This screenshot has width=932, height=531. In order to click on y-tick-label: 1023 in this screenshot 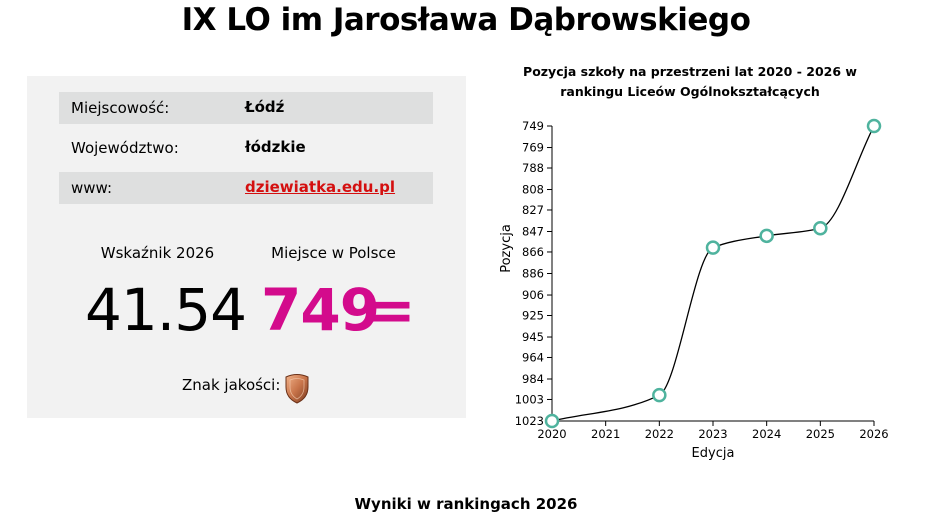, I will do `click(529, 421)`.